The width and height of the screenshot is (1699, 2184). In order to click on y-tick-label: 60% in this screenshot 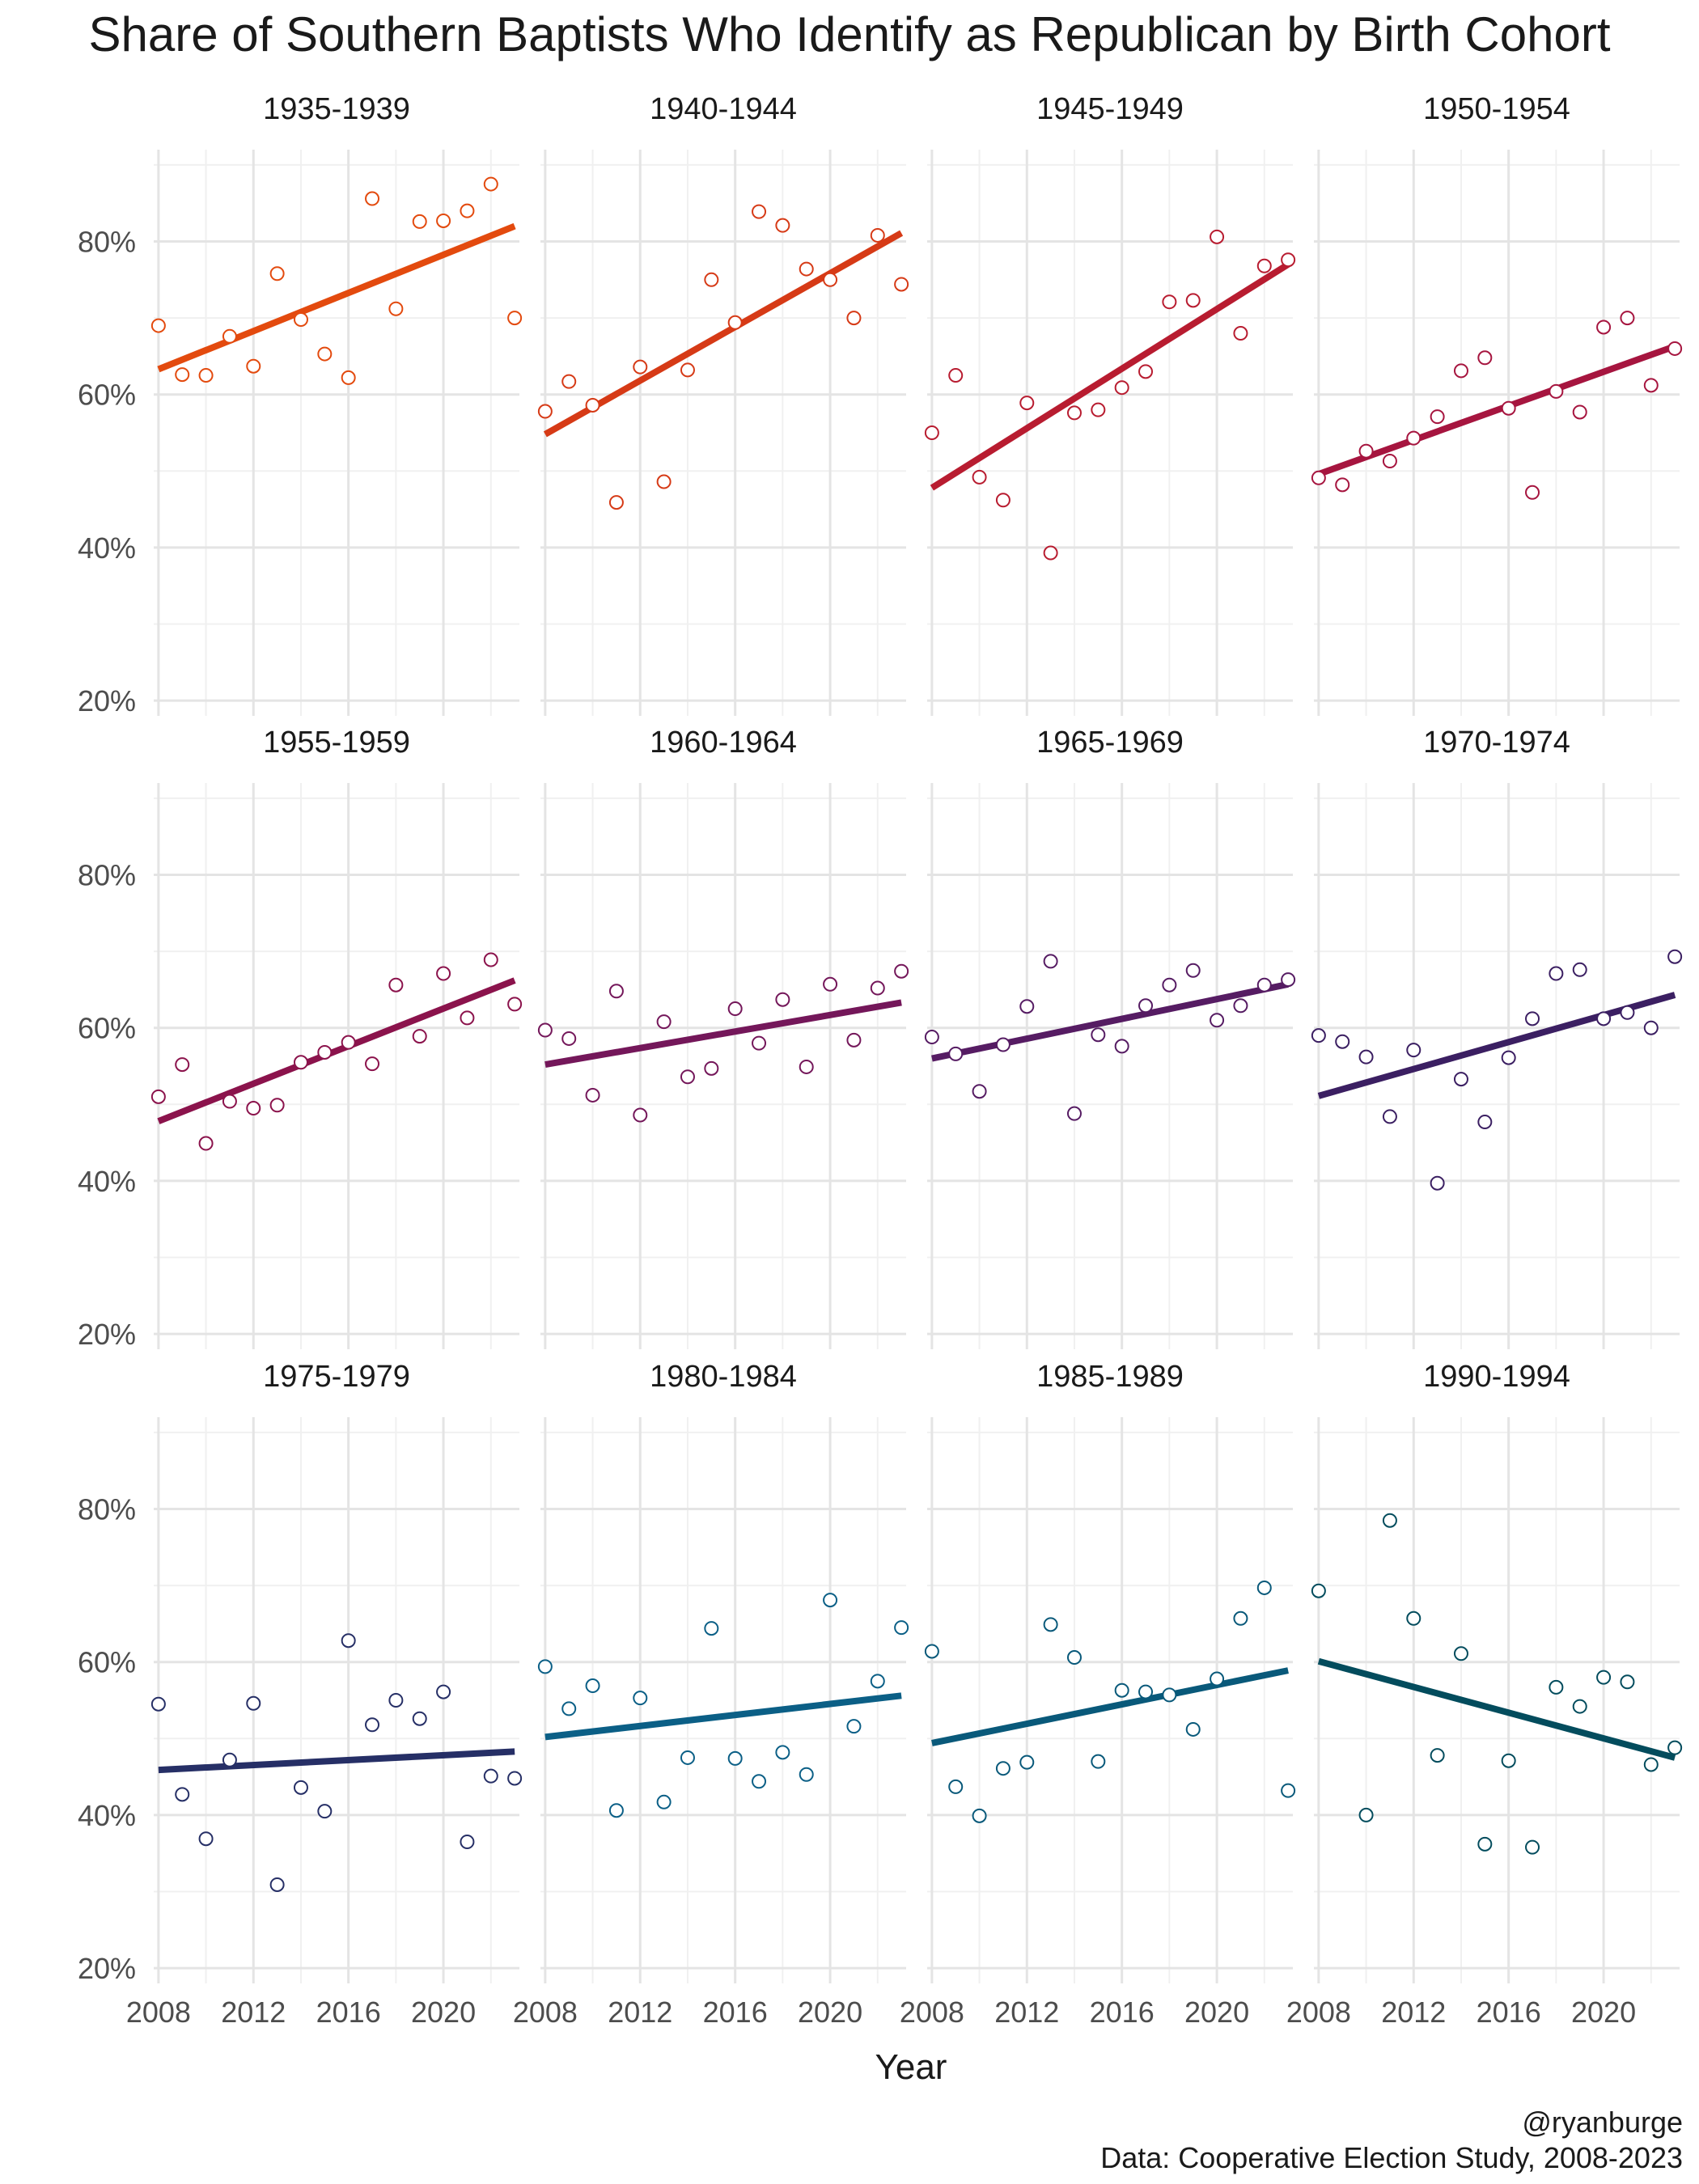, I will do `click(107, 396)`.